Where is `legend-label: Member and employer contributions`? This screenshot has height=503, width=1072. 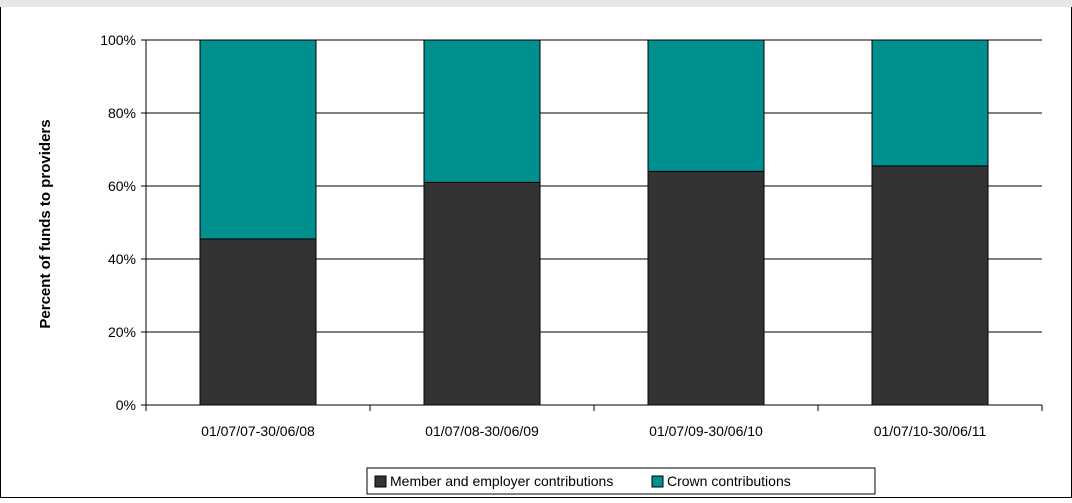 legend-label: Member and employer contributions is located at coordinates (501, 481).